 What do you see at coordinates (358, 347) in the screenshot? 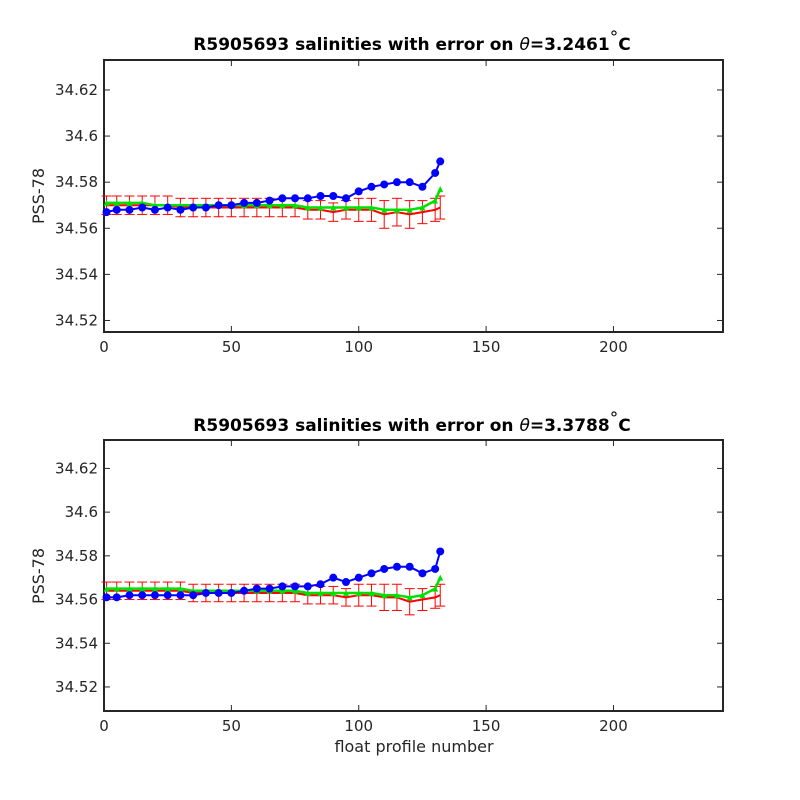
I see `x-tick-label: 100` at bounding box center [358, 347].